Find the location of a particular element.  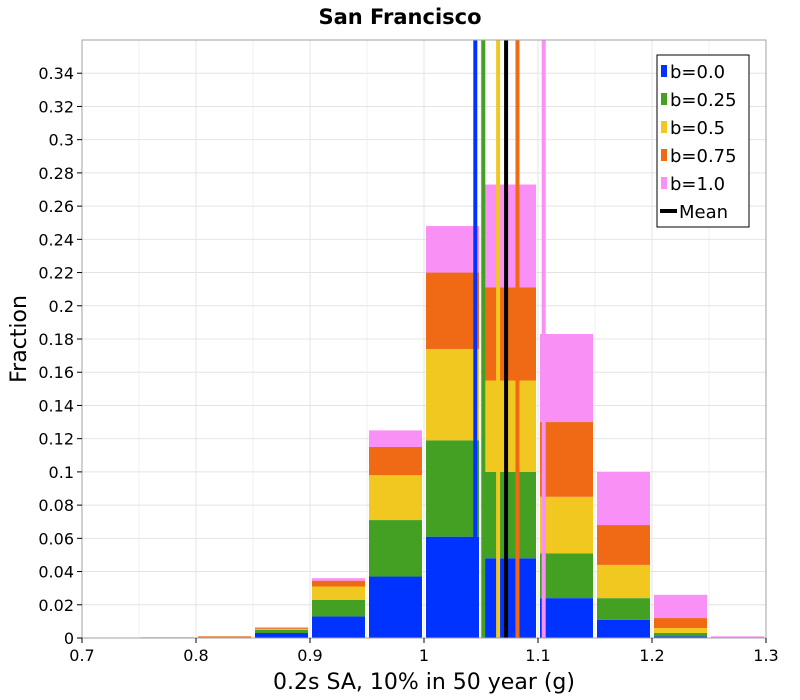

y-tick-label: 0.28 is located at coordinates (56, 173).